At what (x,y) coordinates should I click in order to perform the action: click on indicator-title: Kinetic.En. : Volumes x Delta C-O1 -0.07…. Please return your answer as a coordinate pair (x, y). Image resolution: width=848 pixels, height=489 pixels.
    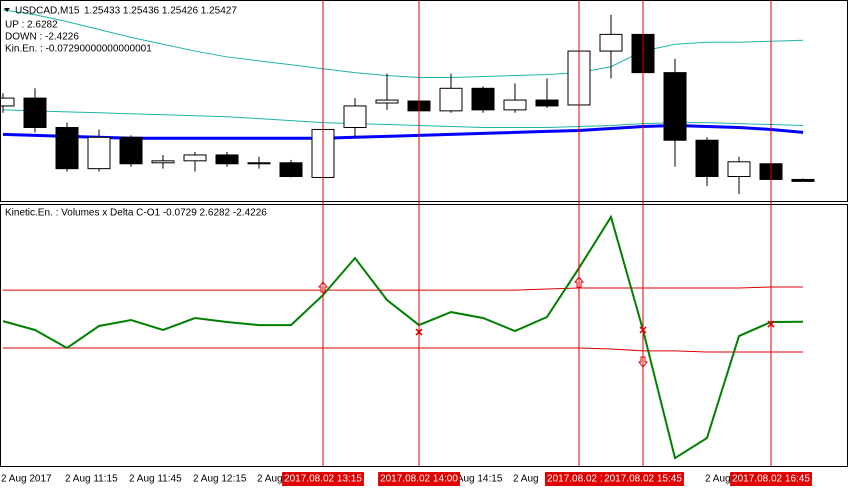
    Looking at the image, I should click on (136, 213).